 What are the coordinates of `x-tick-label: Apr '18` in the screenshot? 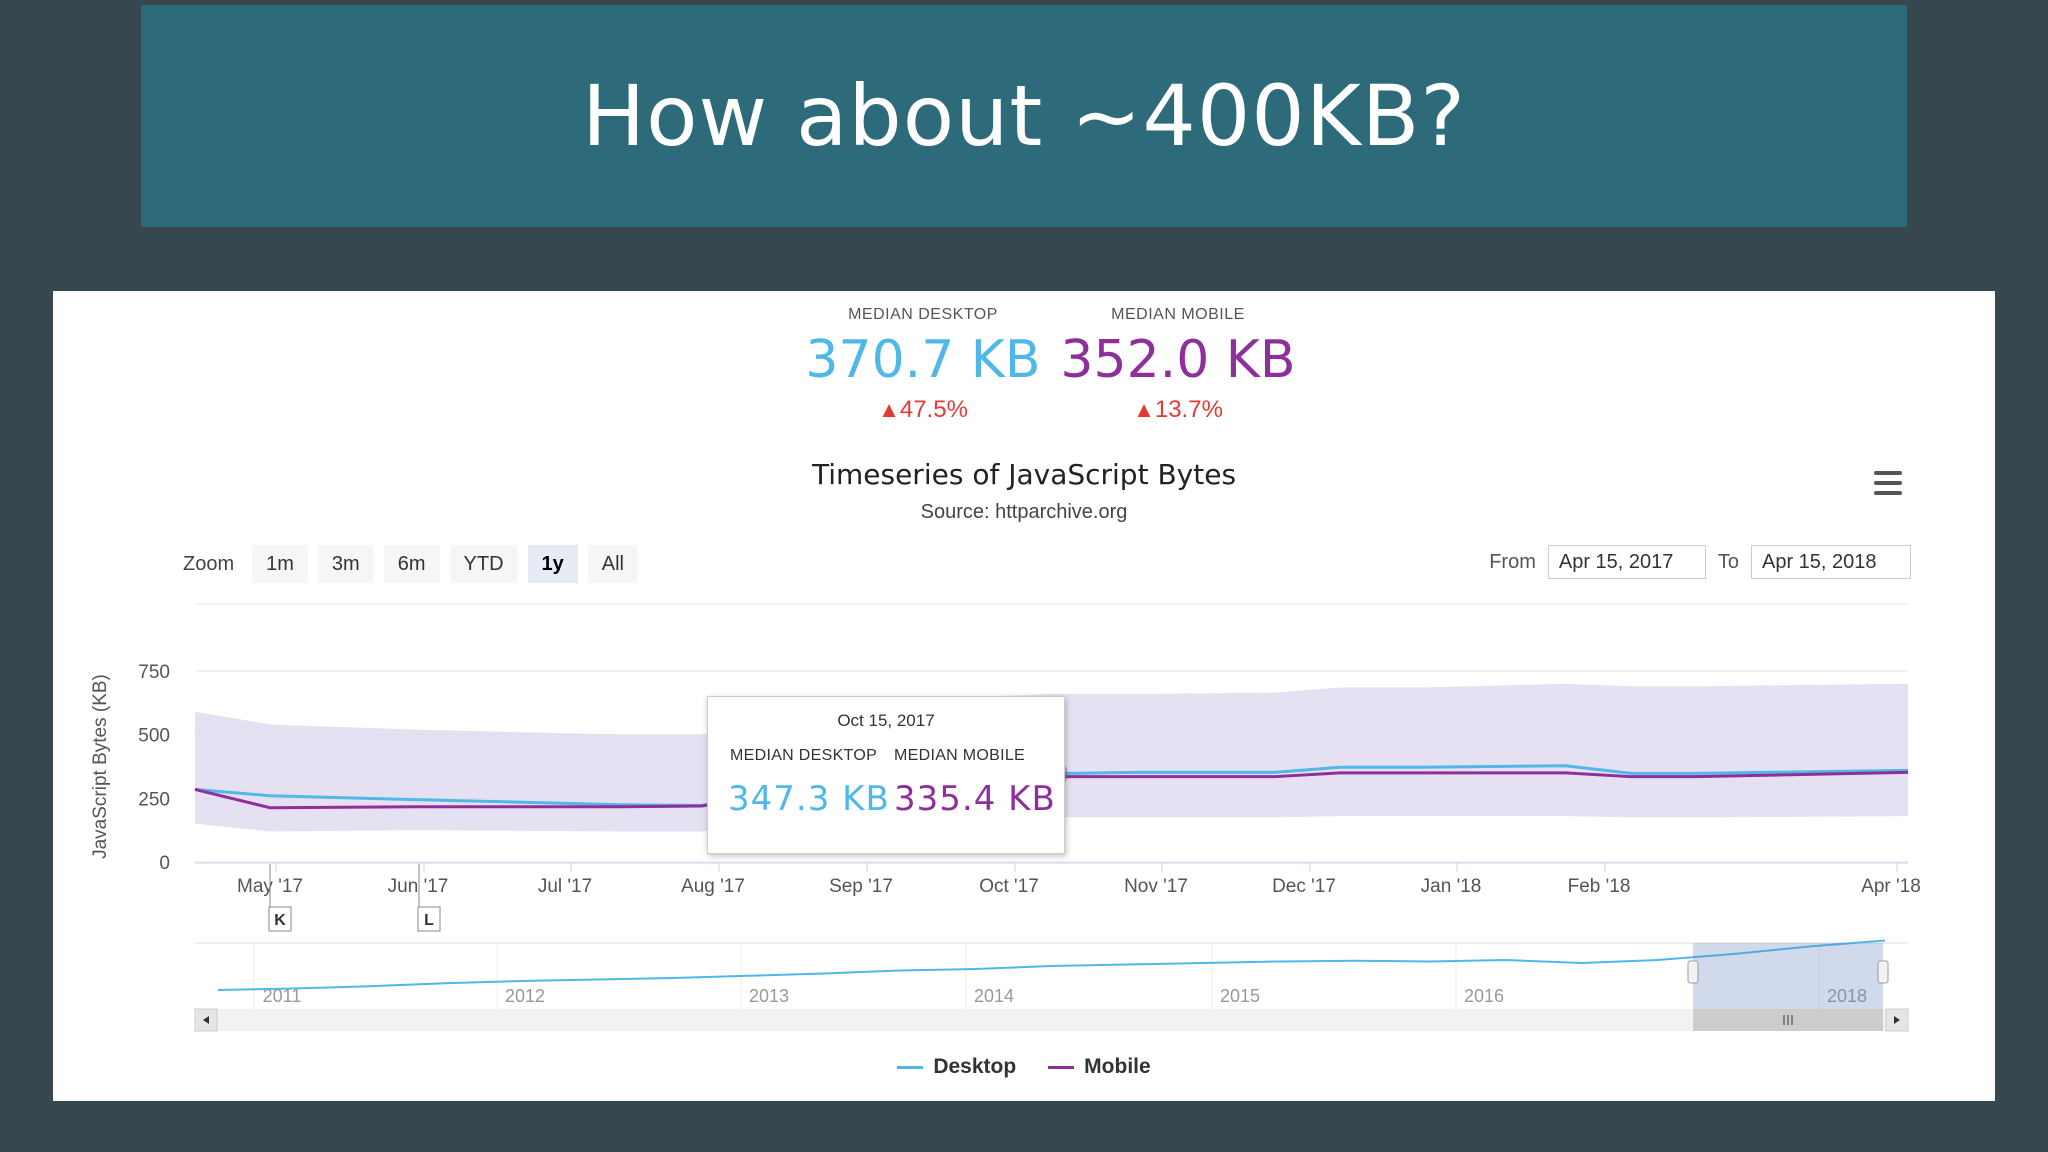 It's located at (1891, 886).